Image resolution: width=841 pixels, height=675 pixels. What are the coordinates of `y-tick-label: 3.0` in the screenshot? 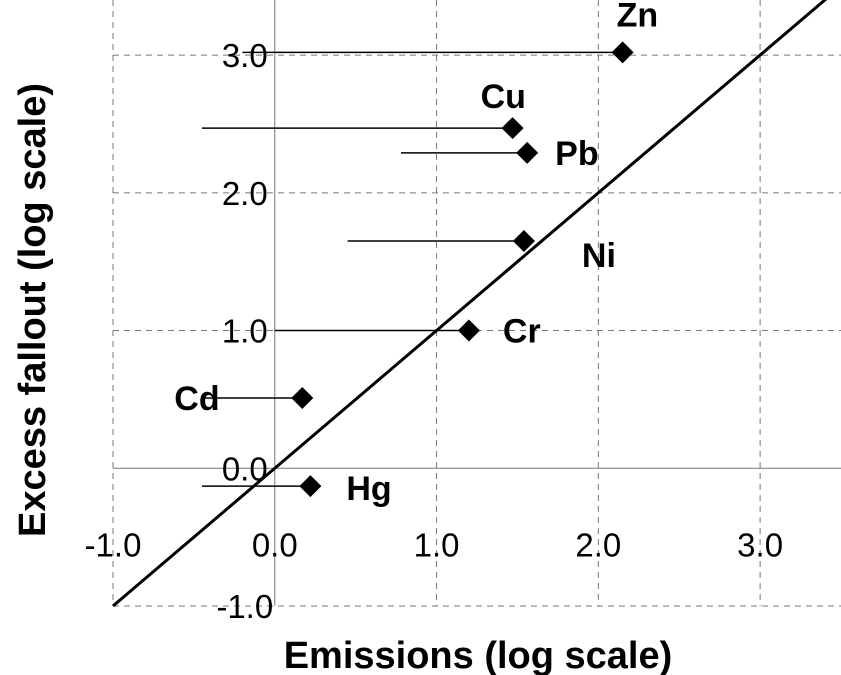 It's located at (245, 55).